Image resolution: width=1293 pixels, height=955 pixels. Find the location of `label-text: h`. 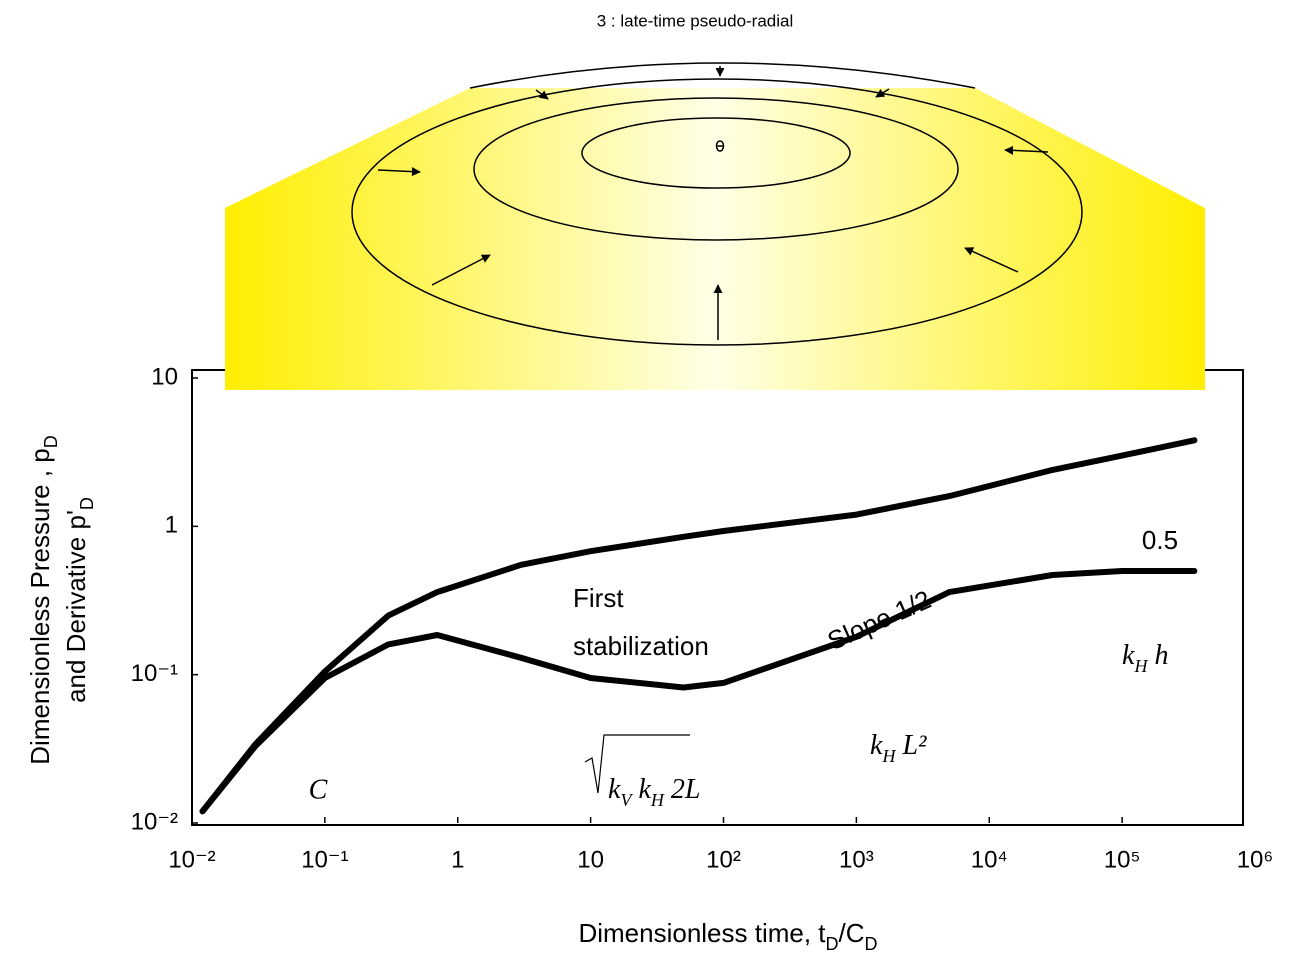

label-text: h is located at coordinates (1157, 655).